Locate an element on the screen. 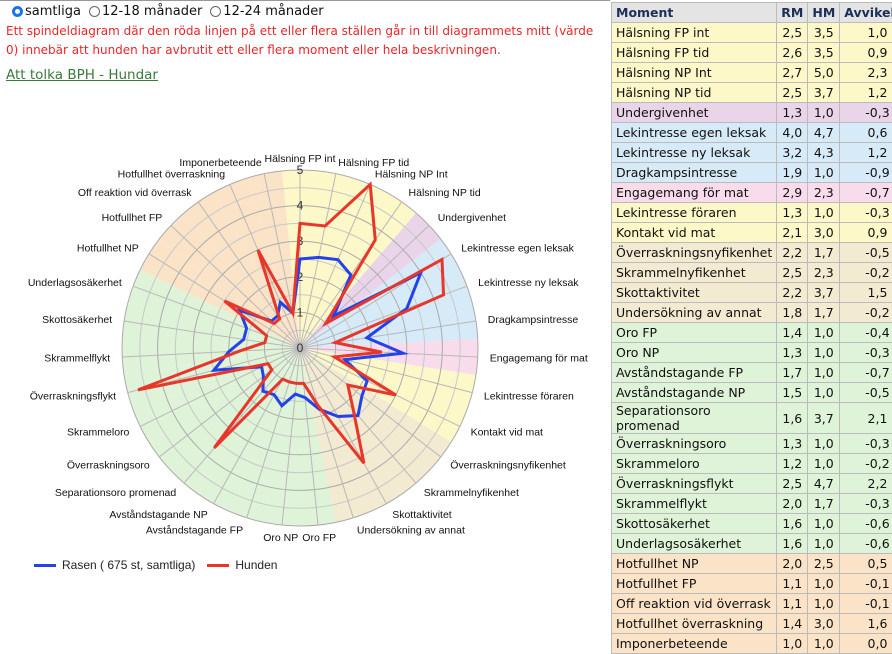 The width and height of the screenshot is (892, 654). cell-avvikelse: 2,1 is located at coordinates (866, 418).